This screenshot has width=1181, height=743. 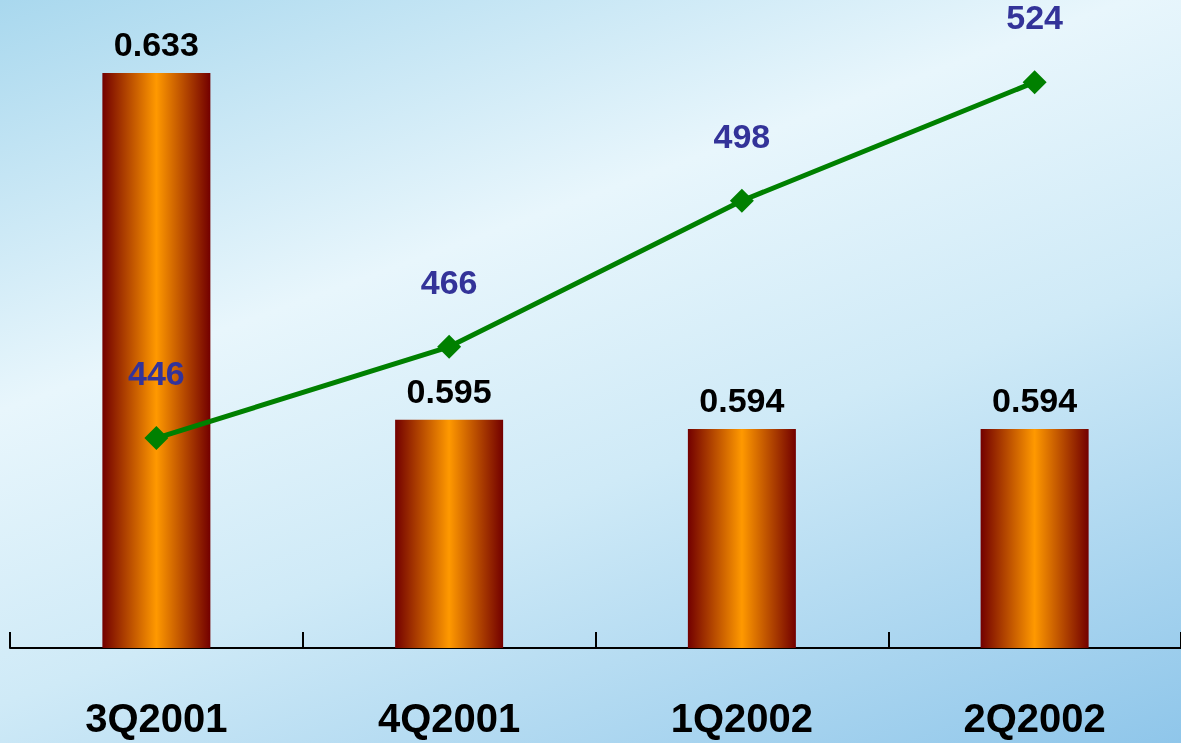 What do you see at coordinates (742, 718) in the screenshot?
I see `x-tick-label: 1Q2002` at bounding box center [742, 718].